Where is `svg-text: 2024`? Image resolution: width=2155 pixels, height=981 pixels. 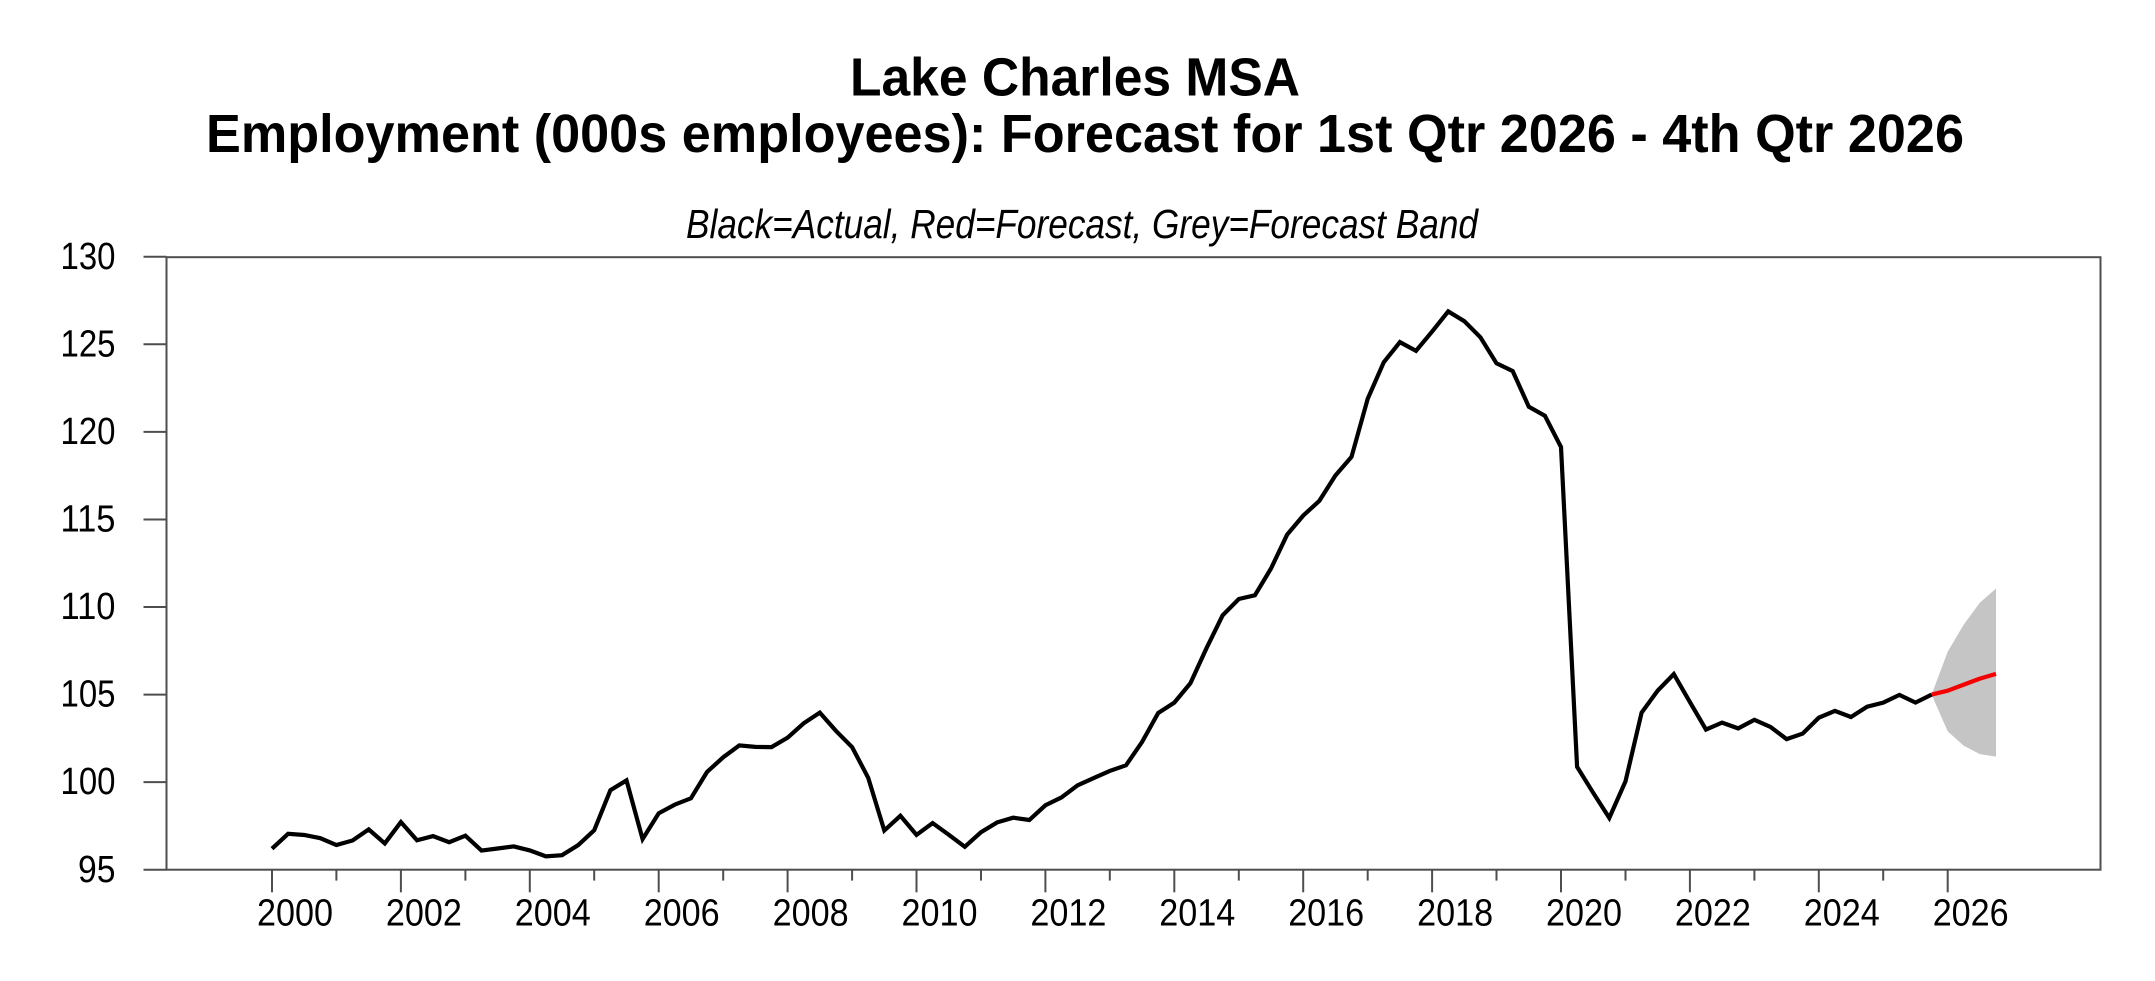 svg-text: 2024 is located at coordinates (1842, 914).